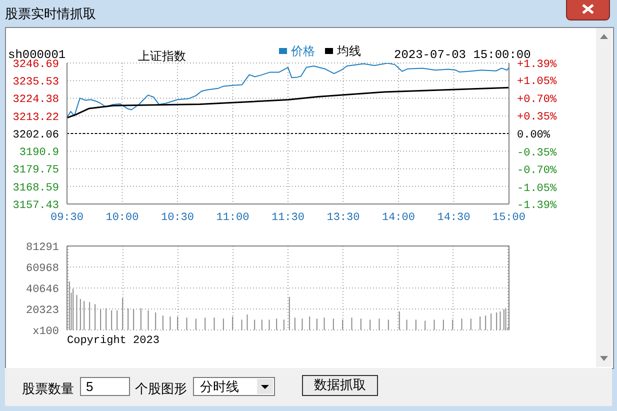  What do you see at coordinates (35, 100) in the screenshot?
I see `y-tick-label: 3224.38` at bounding box center [35, 100].